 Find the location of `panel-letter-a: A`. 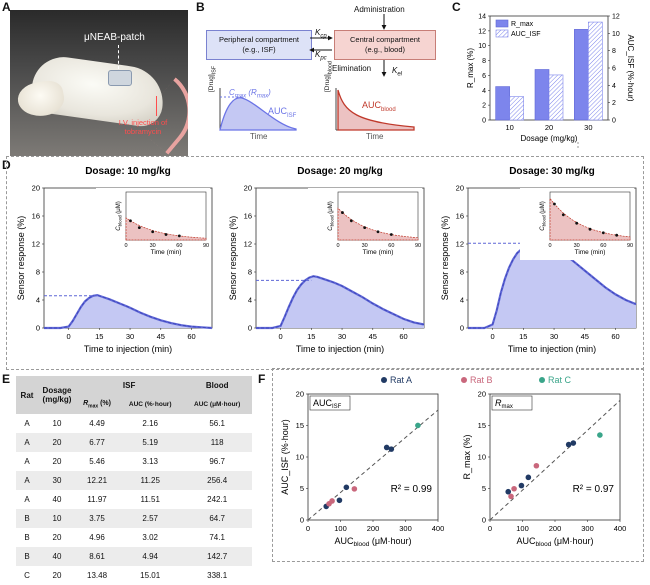

panel-letter-a: A is located at coordinates (6, 7).